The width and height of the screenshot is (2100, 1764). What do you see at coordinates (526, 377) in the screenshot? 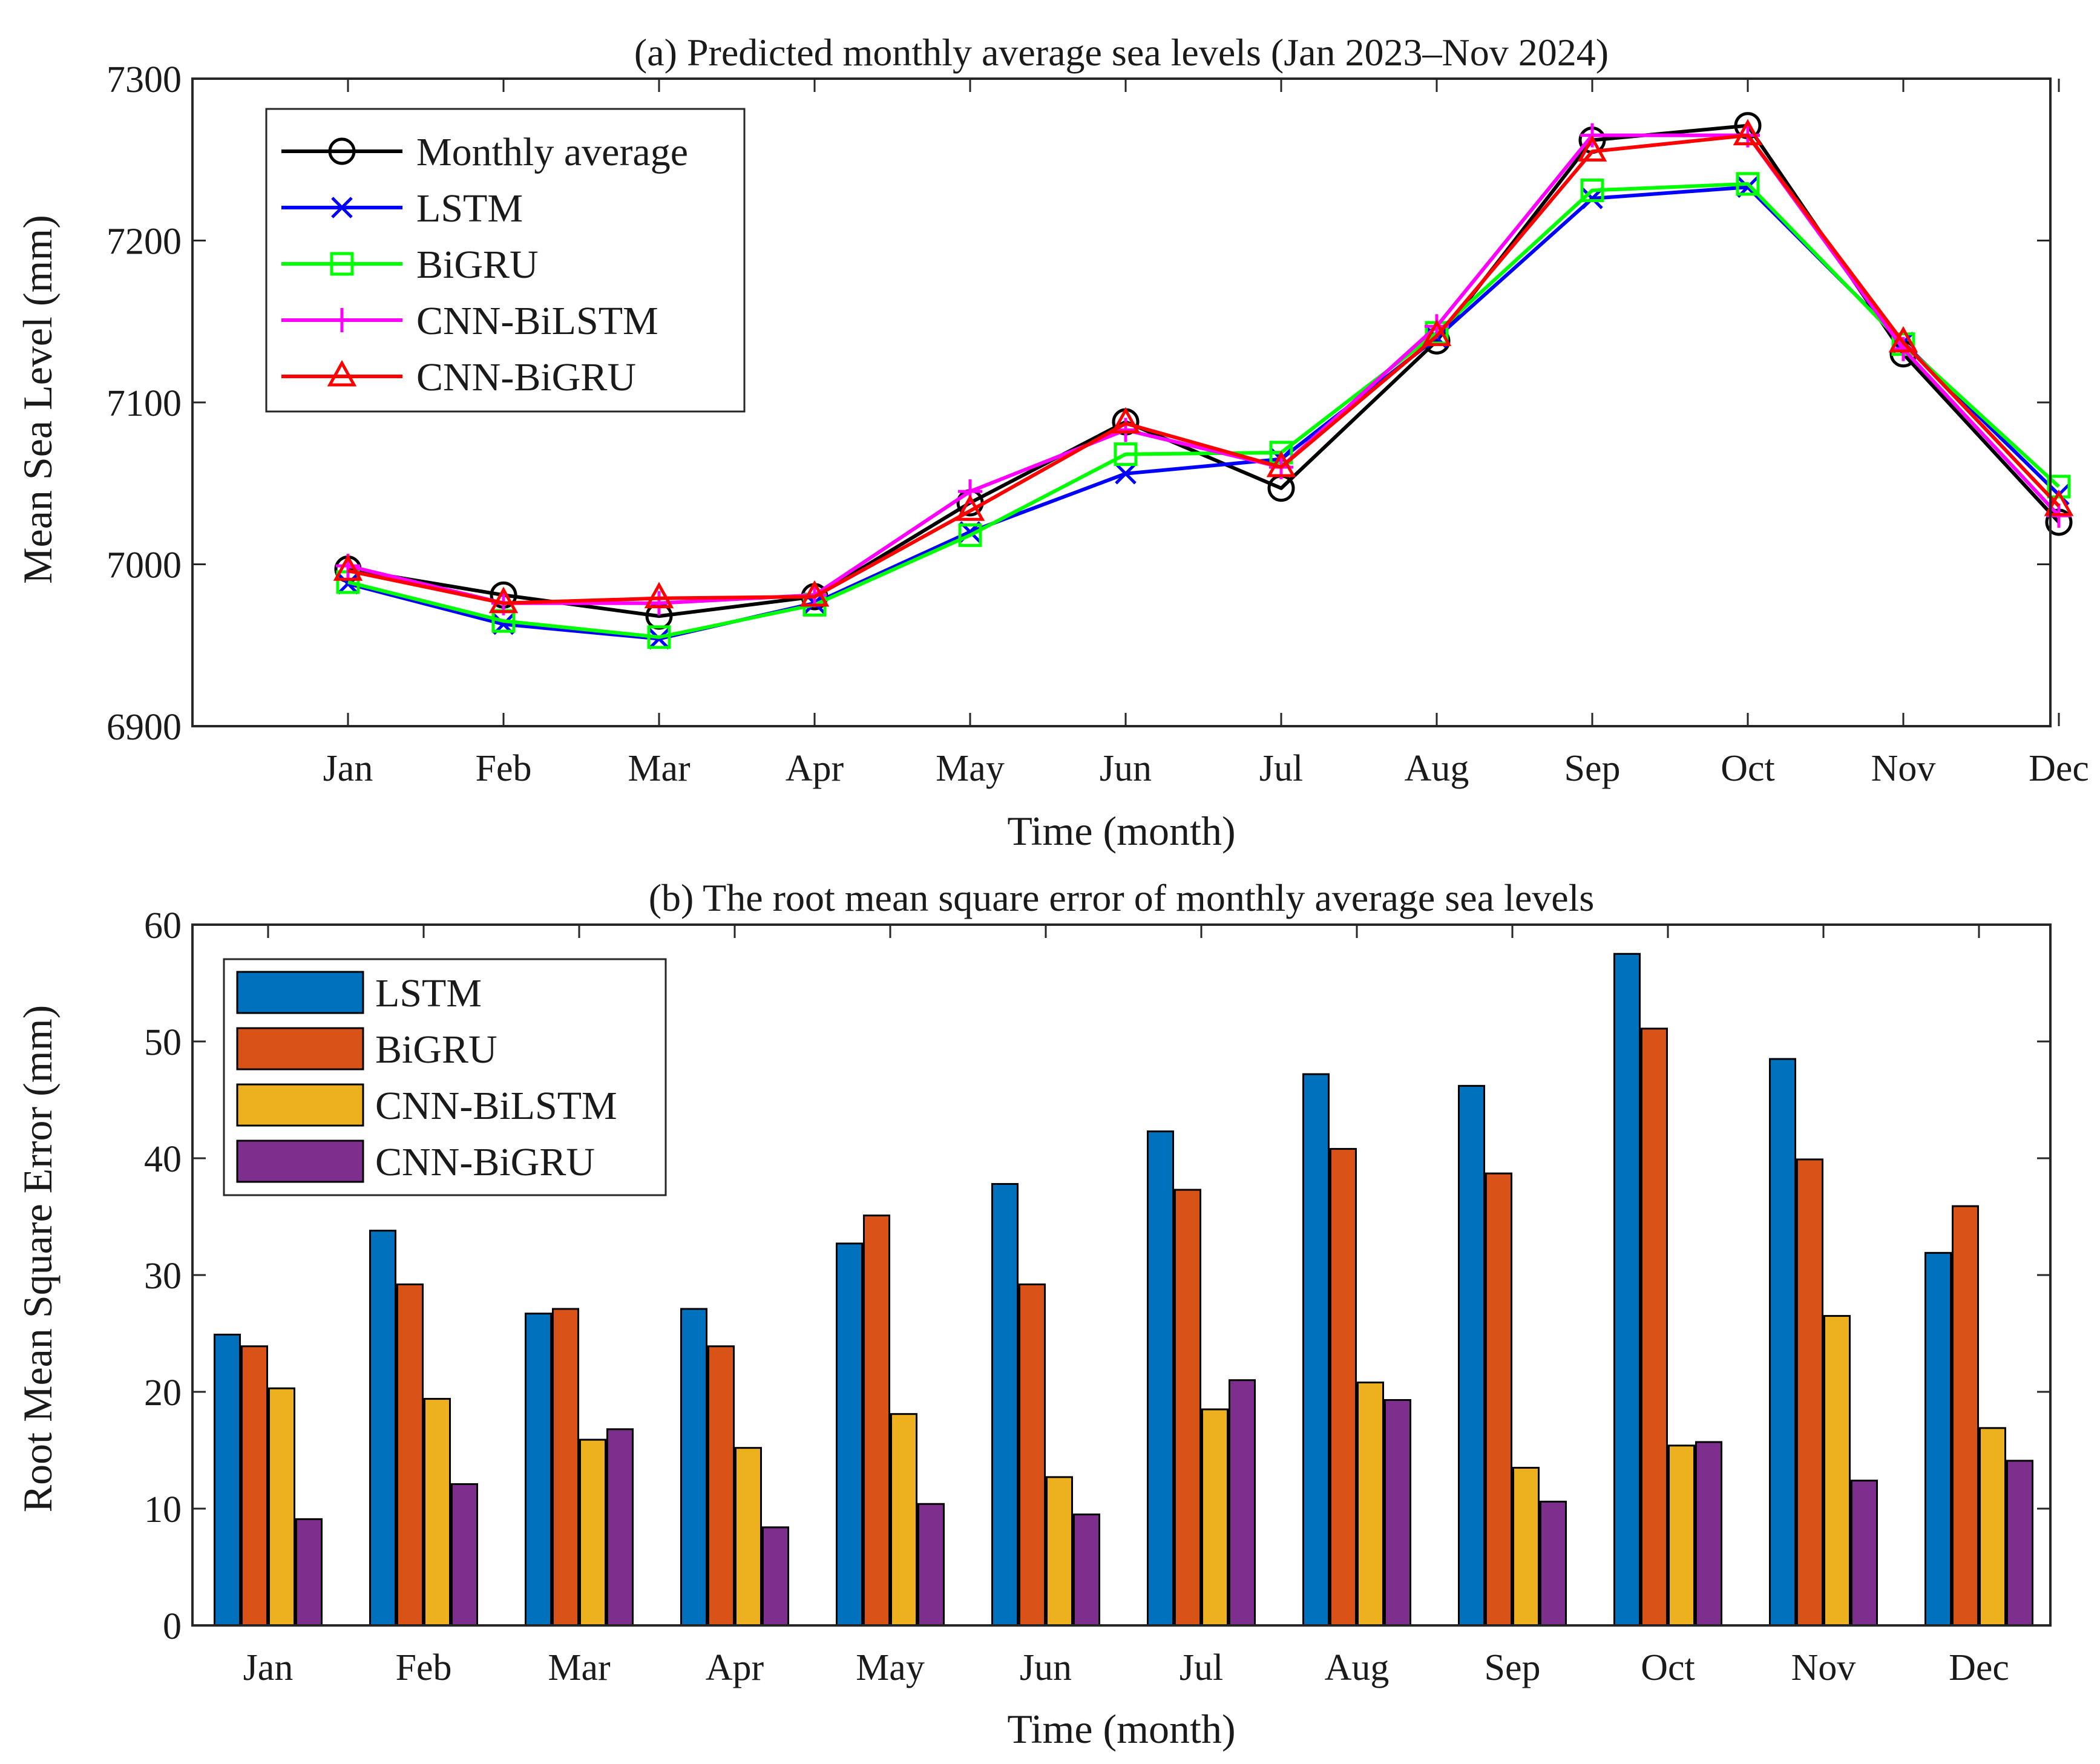
I see `chart-a-legend-label: CNN-BiGRU` at bounding box center [526, 377].